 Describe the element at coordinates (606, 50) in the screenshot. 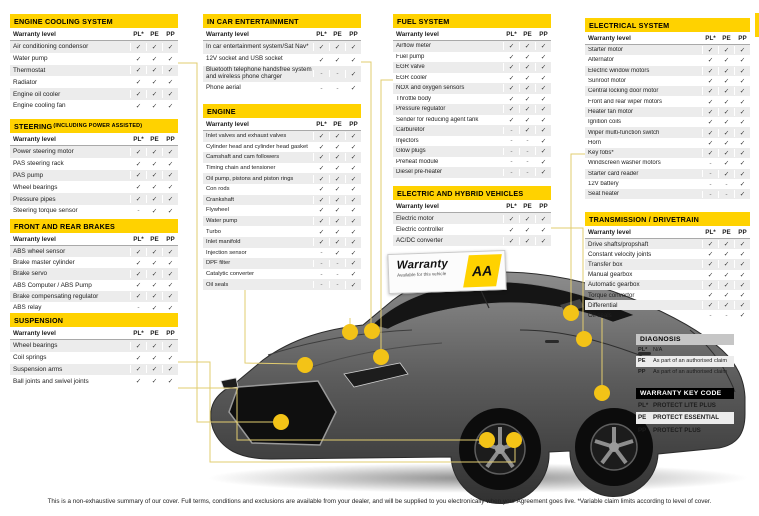

I see `row-label: Starter motor` at that location.